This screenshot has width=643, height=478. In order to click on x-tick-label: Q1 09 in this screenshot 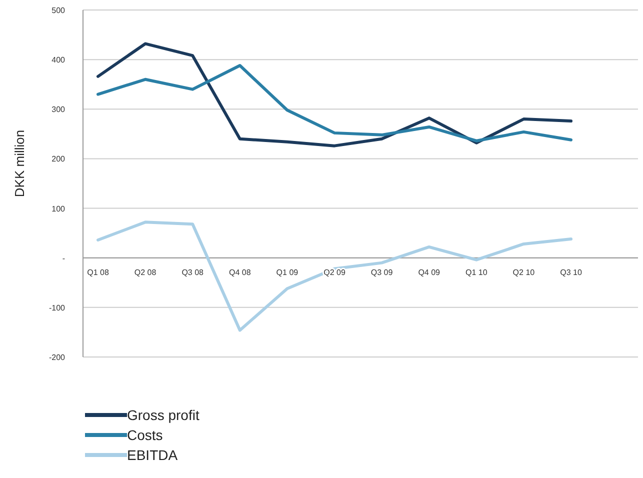, I will do `click(287, 272)`.